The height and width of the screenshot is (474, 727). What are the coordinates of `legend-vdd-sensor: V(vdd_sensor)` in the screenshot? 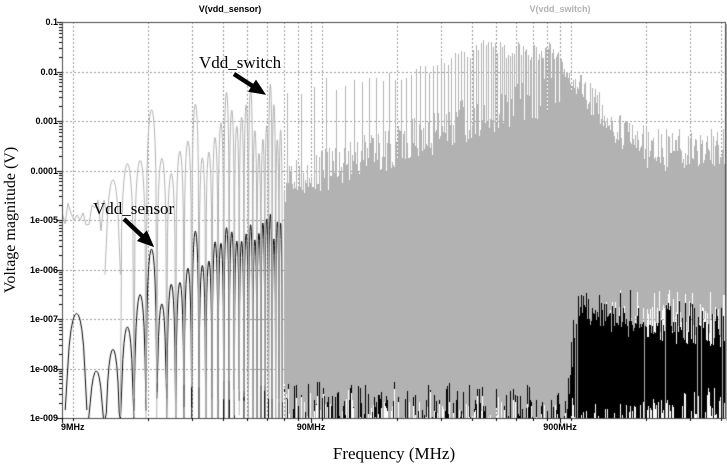 It's located at (230, 9).